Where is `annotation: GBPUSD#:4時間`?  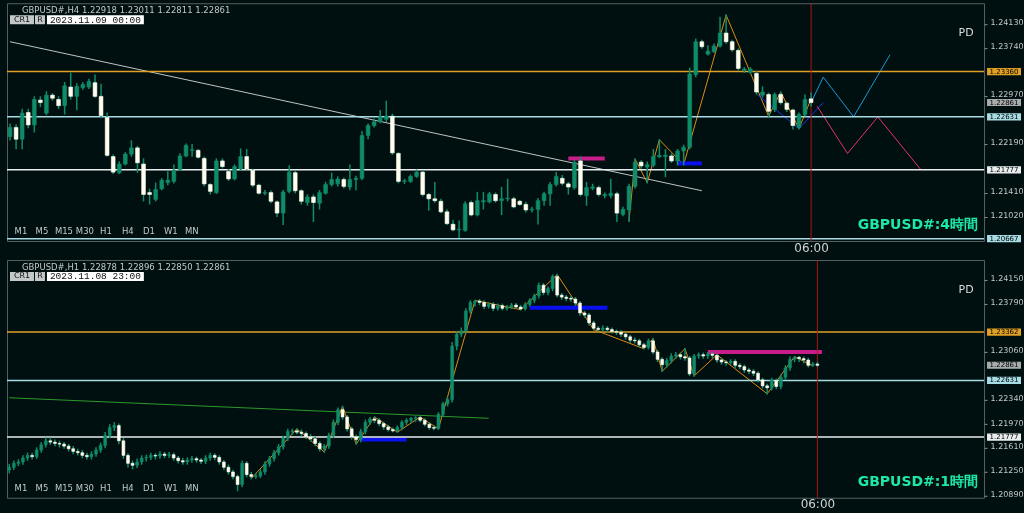
annotation: GBPUSD#:4時間 is located at coordinates (918, 224).